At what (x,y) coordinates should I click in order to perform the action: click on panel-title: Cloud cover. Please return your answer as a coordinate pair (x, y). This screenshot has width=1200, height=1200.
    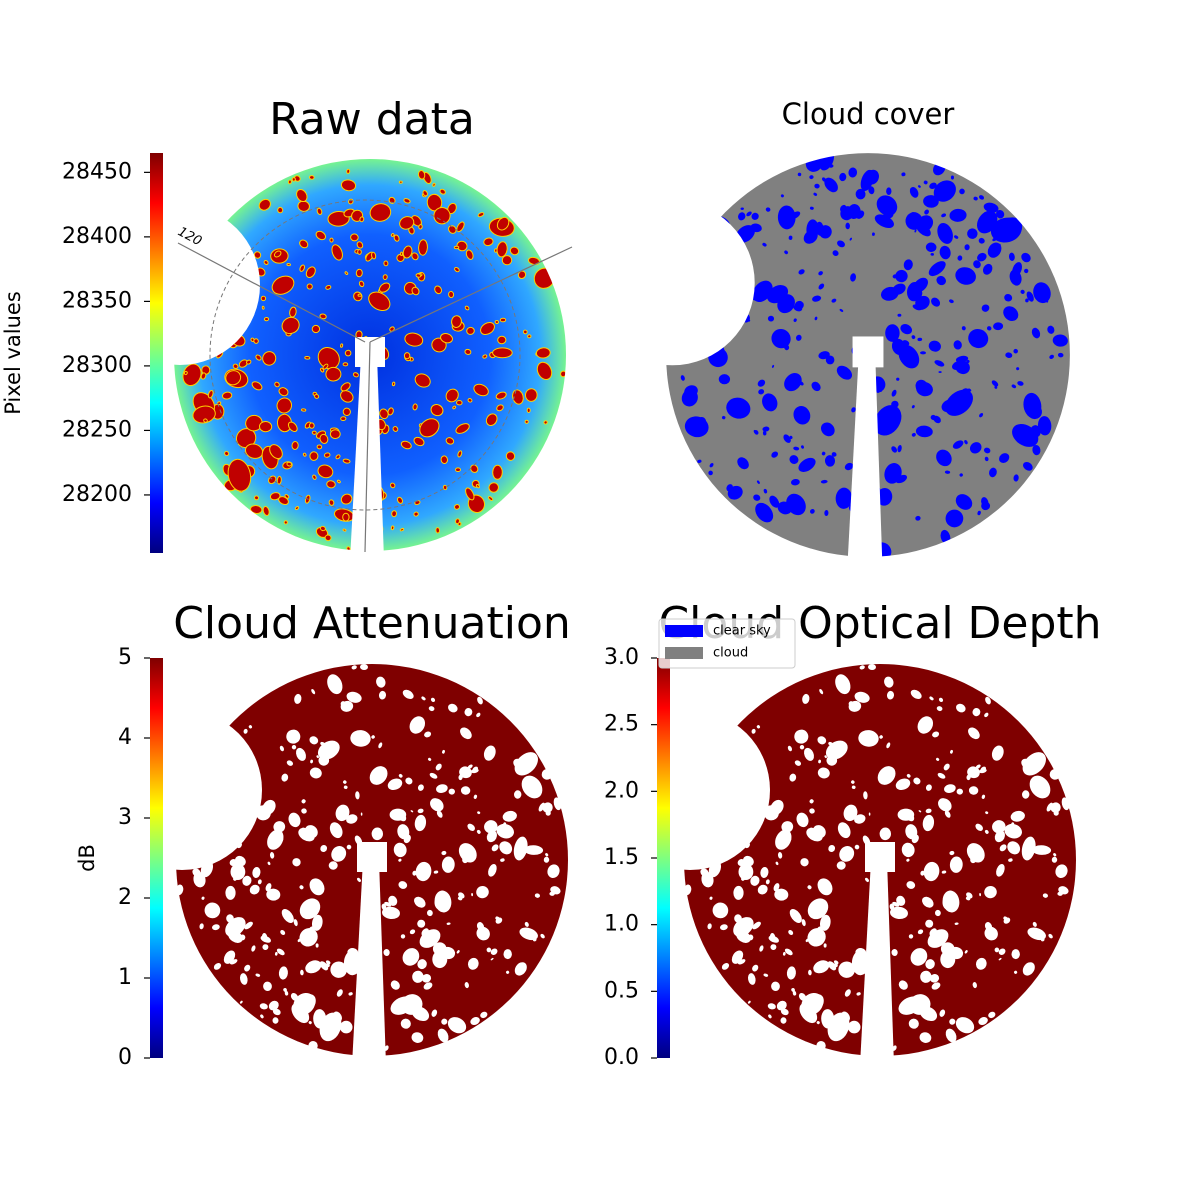
    Looking at the image, I should click on (868, 114).